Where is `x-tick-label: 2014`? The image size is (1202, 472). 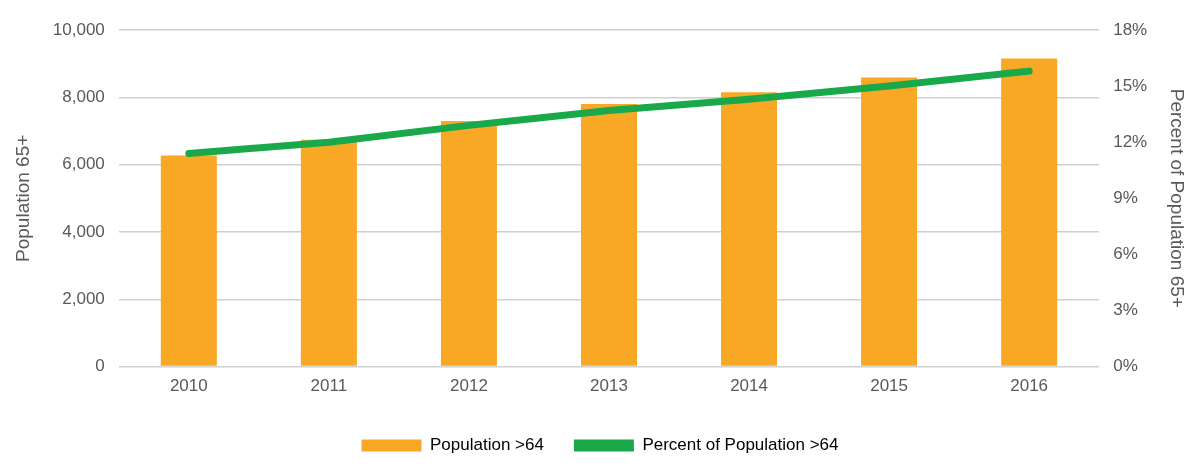 x-tick-label: 2014 is located at coordinates (749, 386).